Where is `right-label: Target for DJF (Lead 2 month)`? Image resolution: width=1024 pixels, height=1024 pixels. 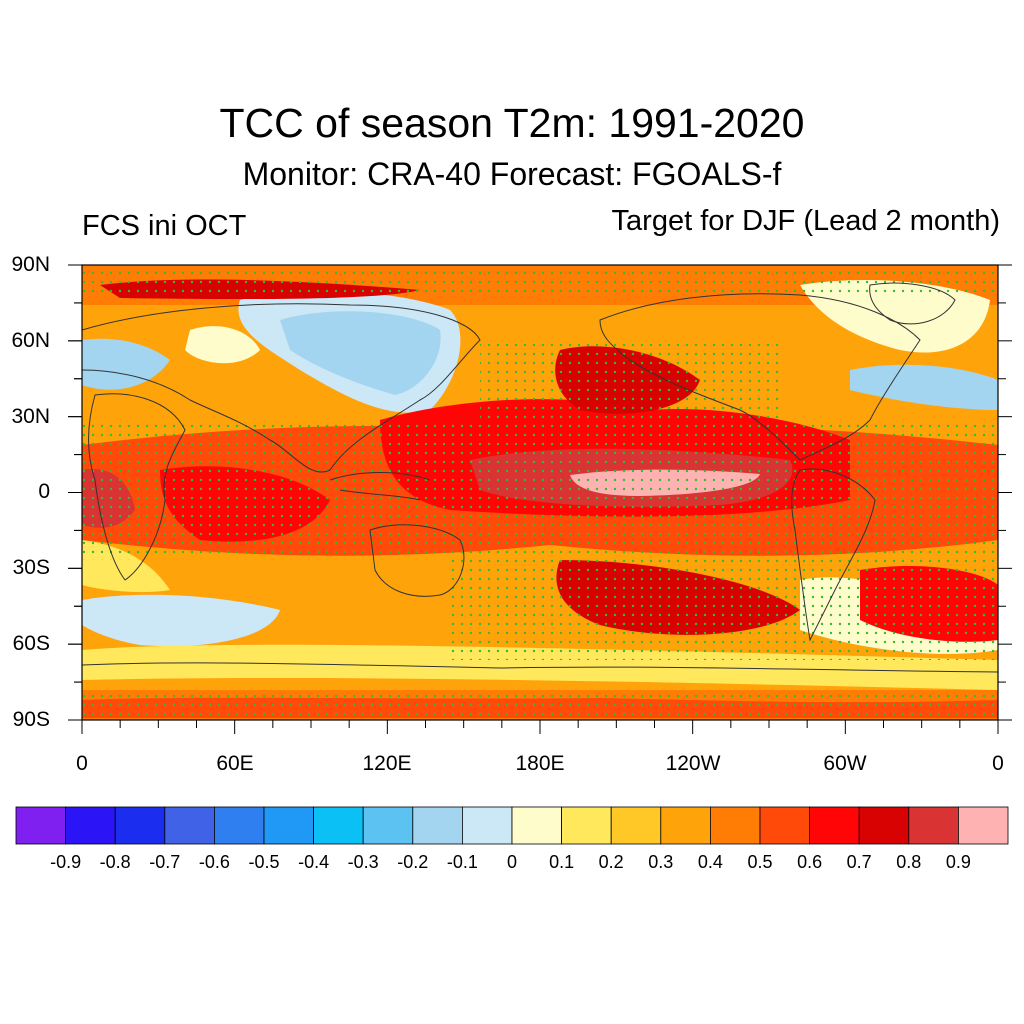
right-label: Target for DJF (Lead 2 month) is located at coordinates (805, 221).